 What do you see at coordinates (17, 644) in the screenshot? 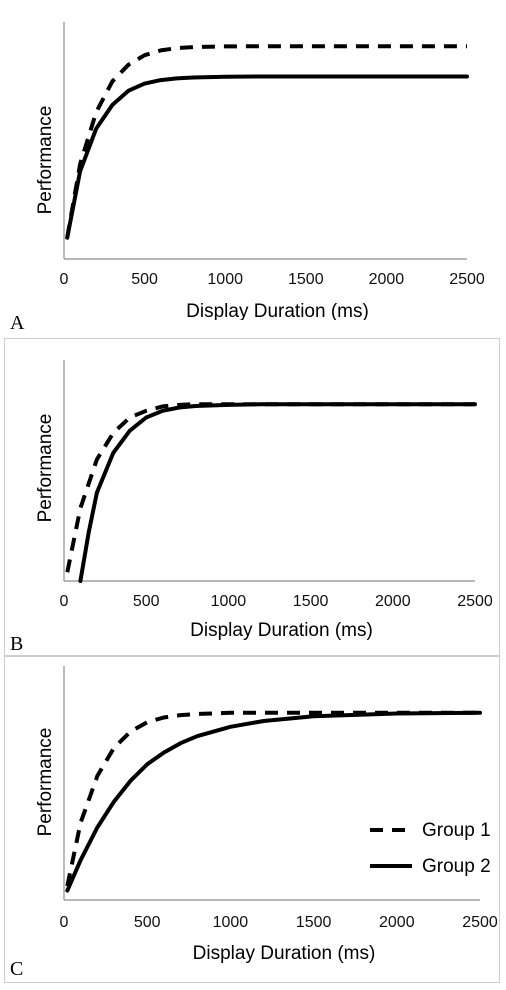
I see `panel-b-letter: B` at bounding box center [17, 644].